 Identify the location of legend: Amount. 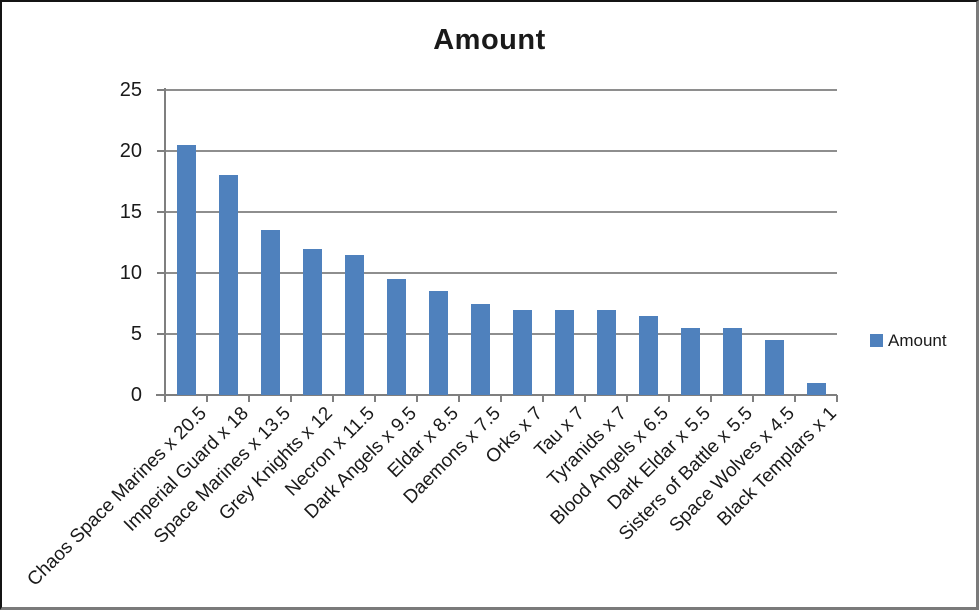
(908, 340).